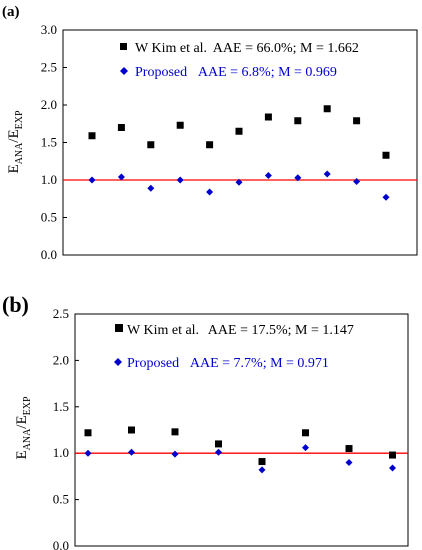 Image resolution: width=422 pixels, height=550 pixels. I want to click on panel-b-y-tick-label: 0.5, so click(61, 499).